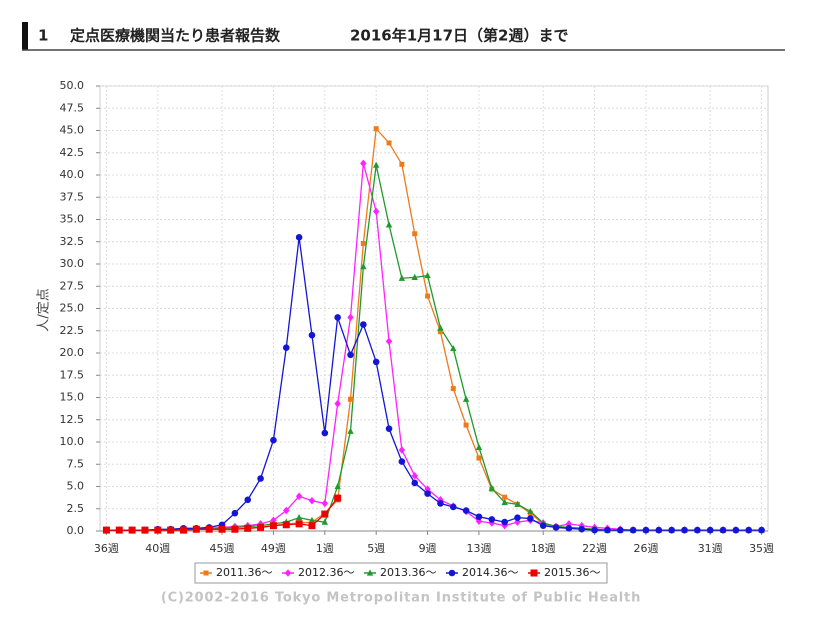 This screenshot has height=621, width=815. I want to click on y-tick-label: 37.5, so click(72, 196).